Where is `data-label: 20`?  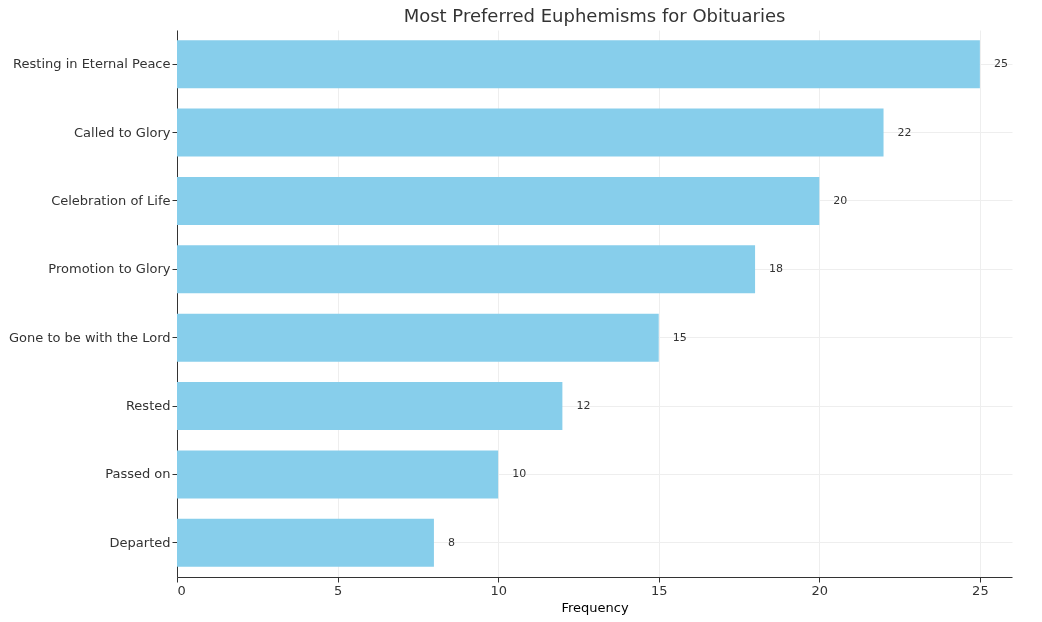
data-label: 20 is located at coordinates (840, 200).